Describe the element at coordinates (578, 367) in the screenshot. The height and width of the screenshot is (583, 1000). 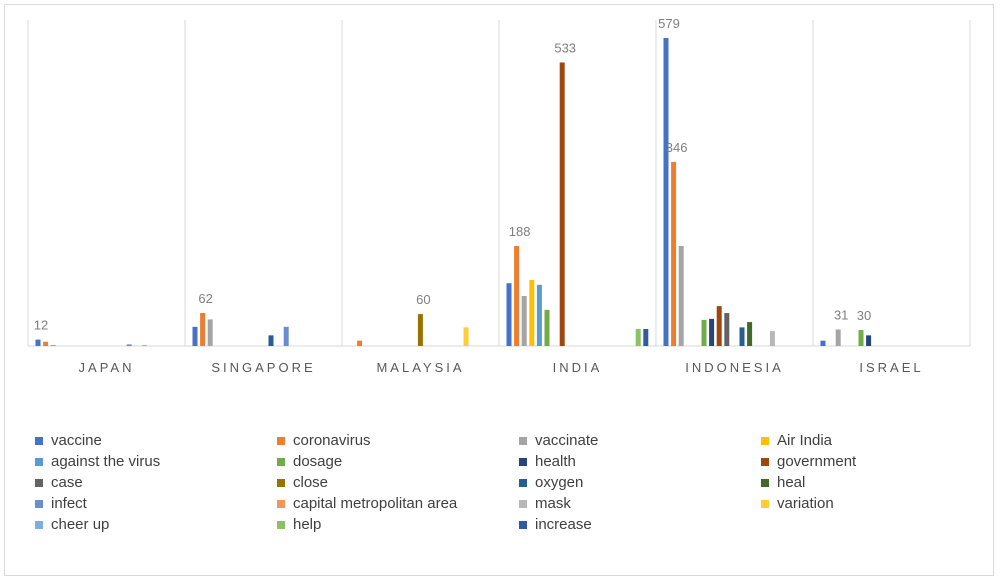
I see `x-tick-label: INDIA` at that location.